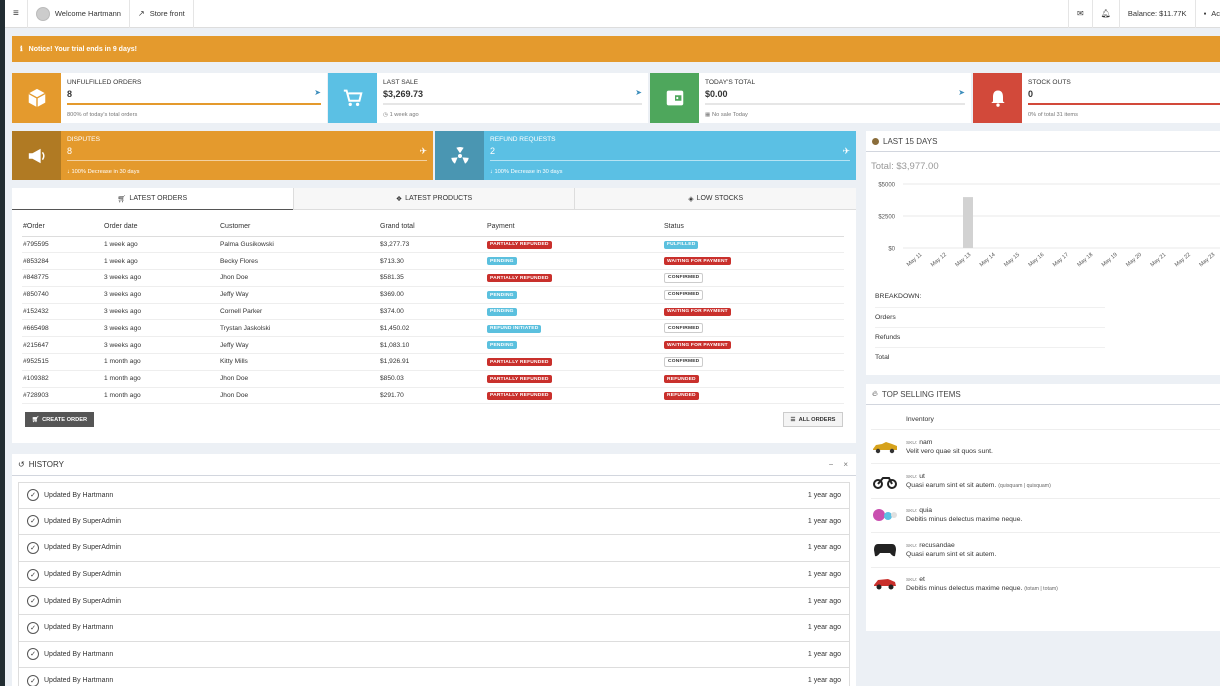 The image size is (1220, 686). What do you see at coordinates (720, 198) in the screenshot?
I see `tab-label: LOW STOCKS` at bounding box center [720, 198].